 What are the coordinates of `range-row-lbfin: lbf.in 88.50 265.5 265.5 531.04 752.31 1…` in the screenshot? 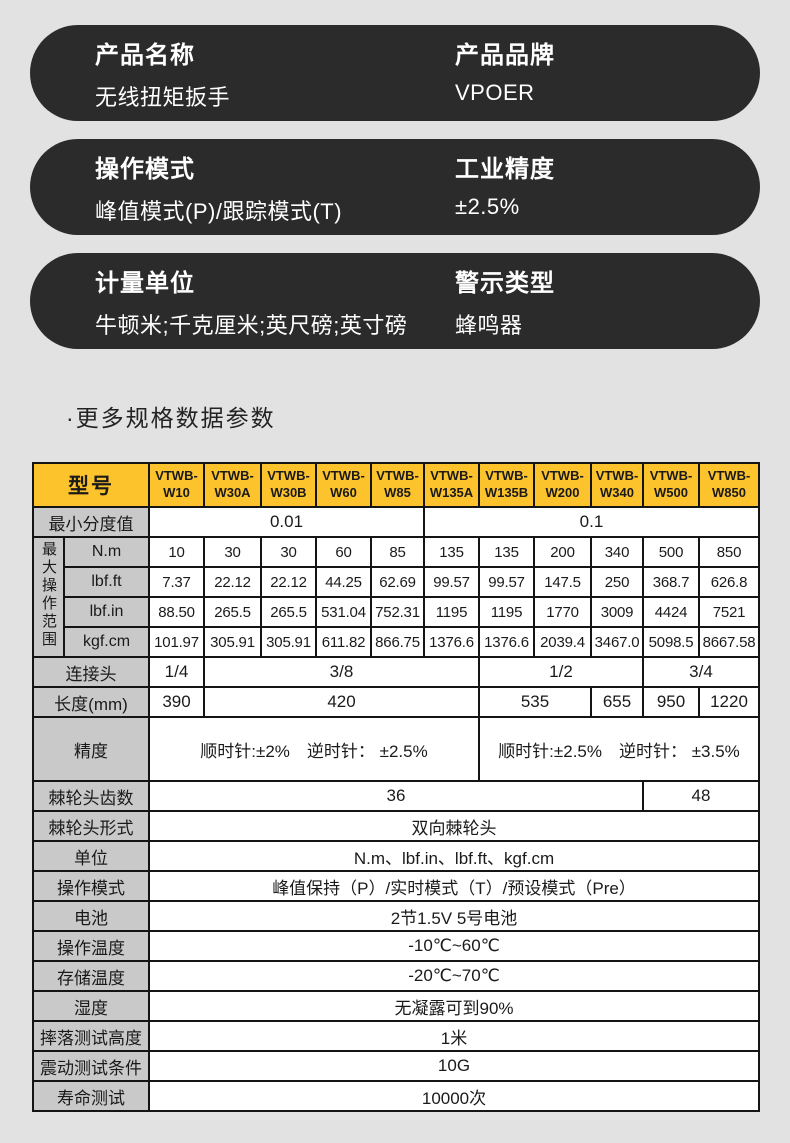 It's located at (396, 612).